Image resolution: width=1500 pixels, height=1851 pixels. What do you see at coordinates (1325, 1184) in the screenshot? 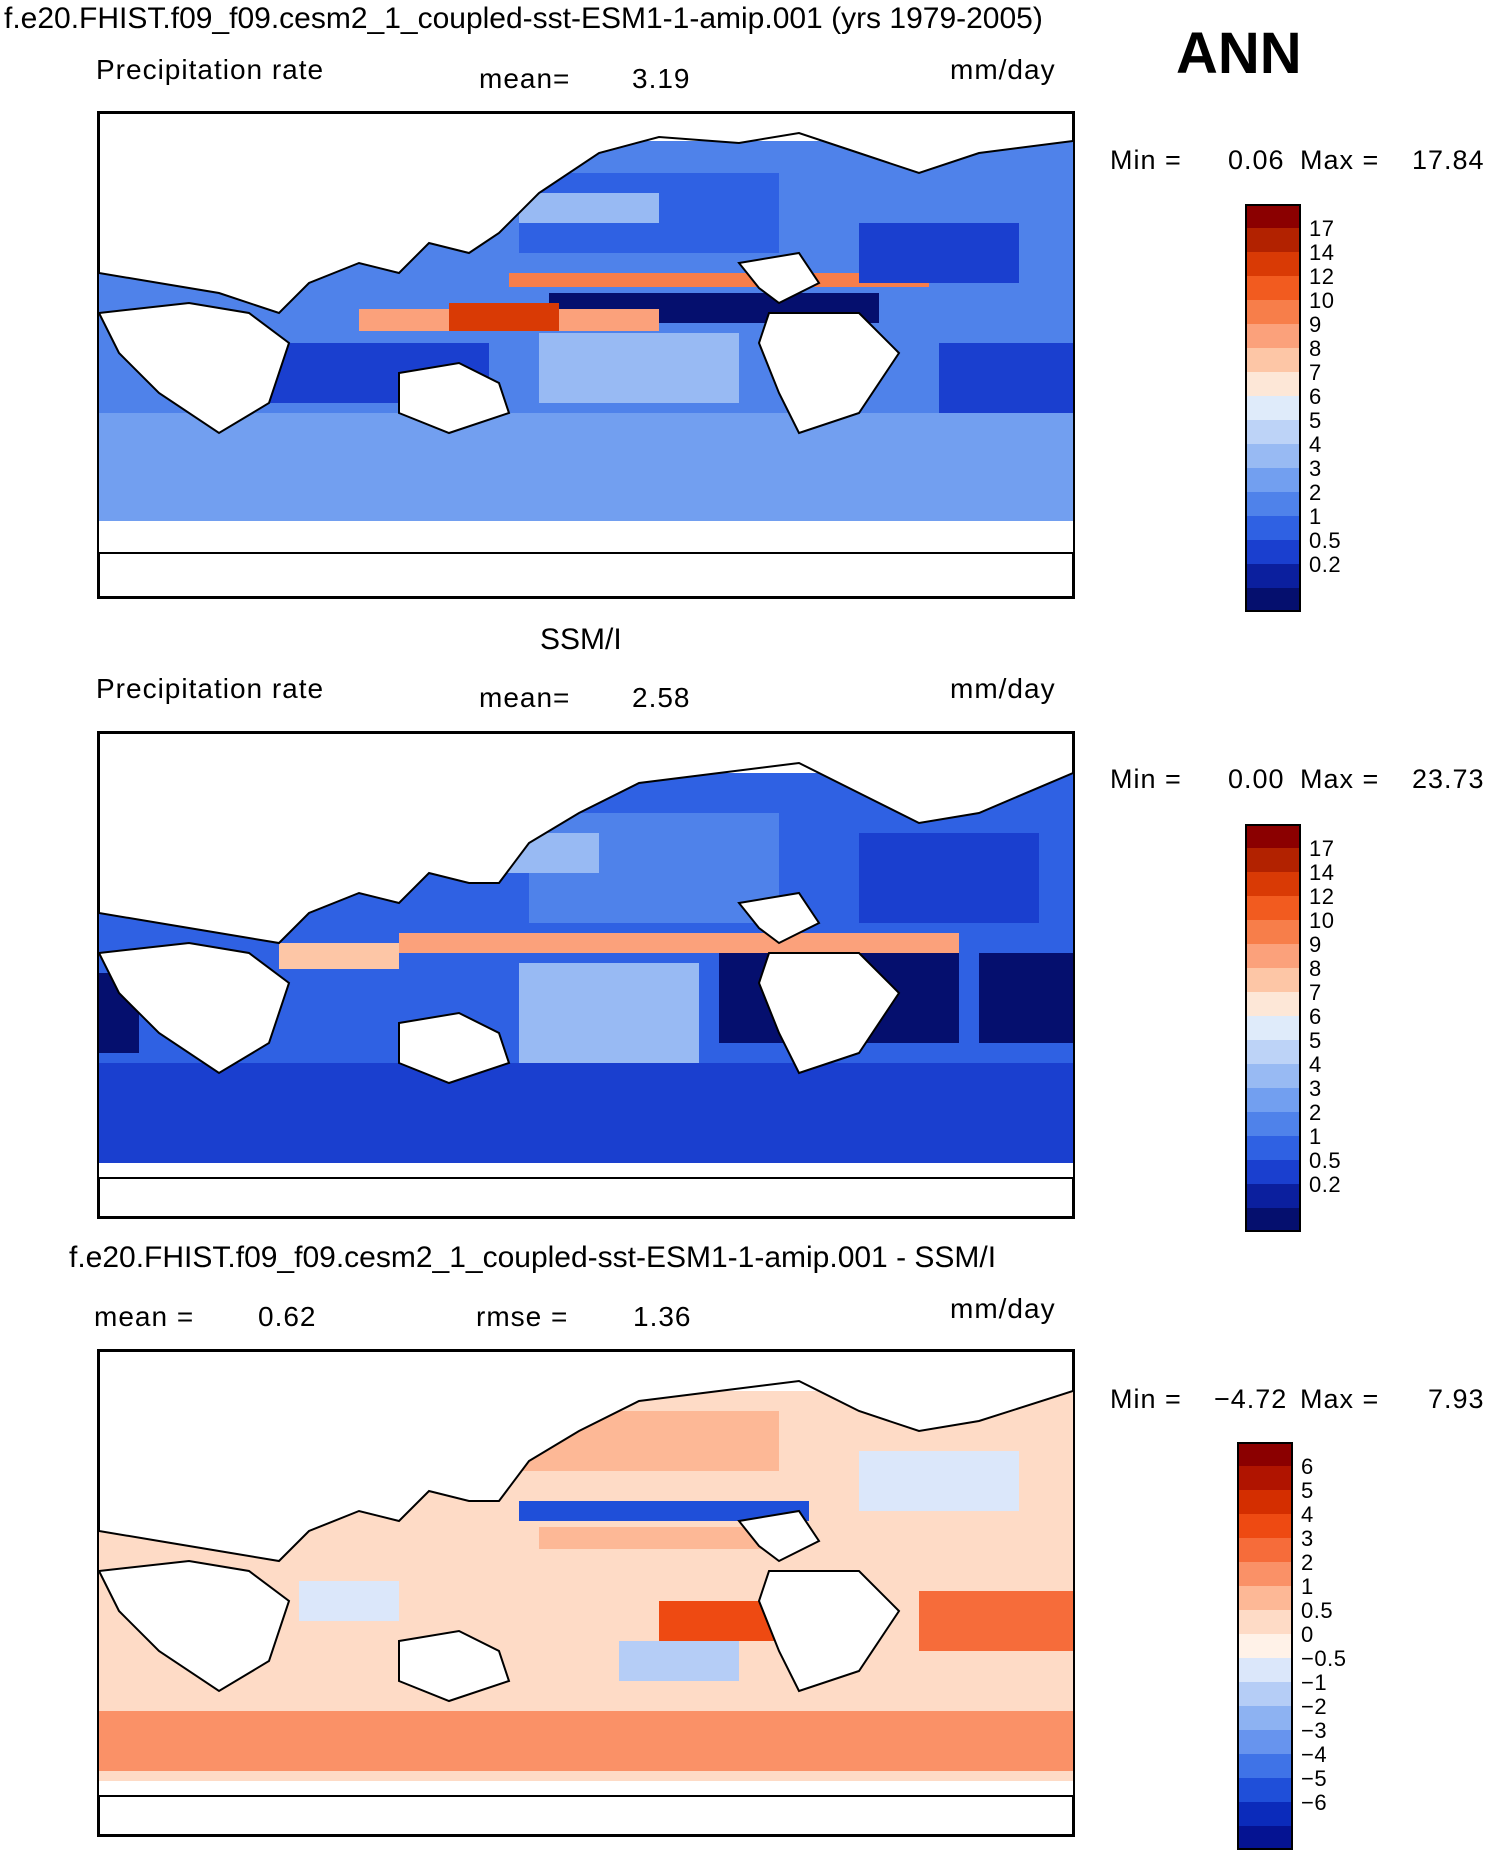
I see `colorbar-tick-label: 0.2` at bounding box center [1325, 1184].